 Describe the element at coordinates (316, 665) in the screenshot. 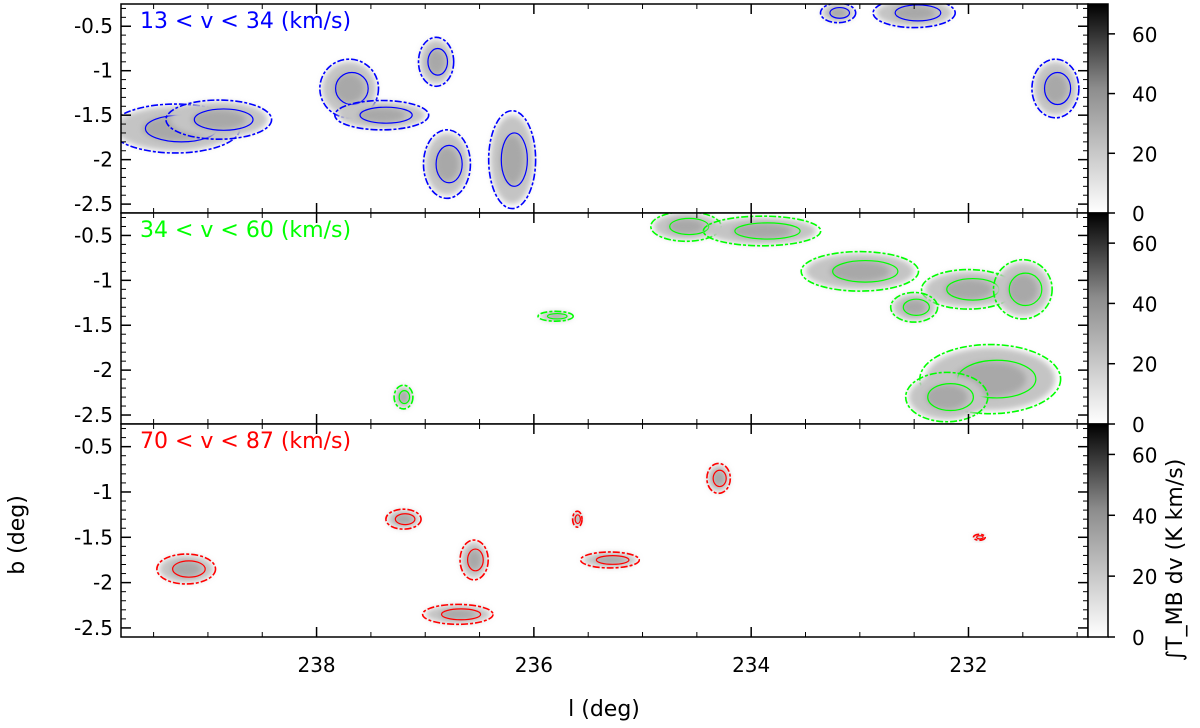

I see `x-tick-label: 238` at that location.